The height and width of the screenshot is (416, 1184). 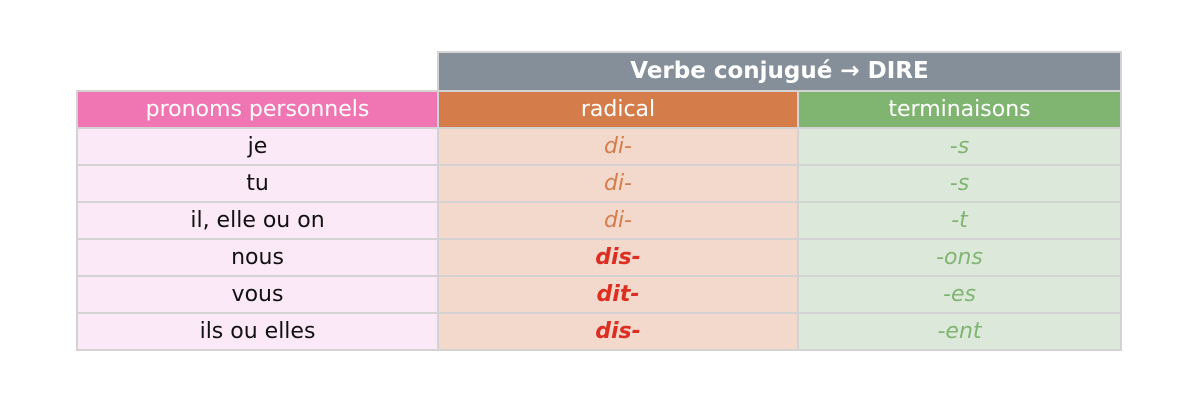 I want to click on table-row: ils ou elles dis- -ent, so click(x=599, y=331).